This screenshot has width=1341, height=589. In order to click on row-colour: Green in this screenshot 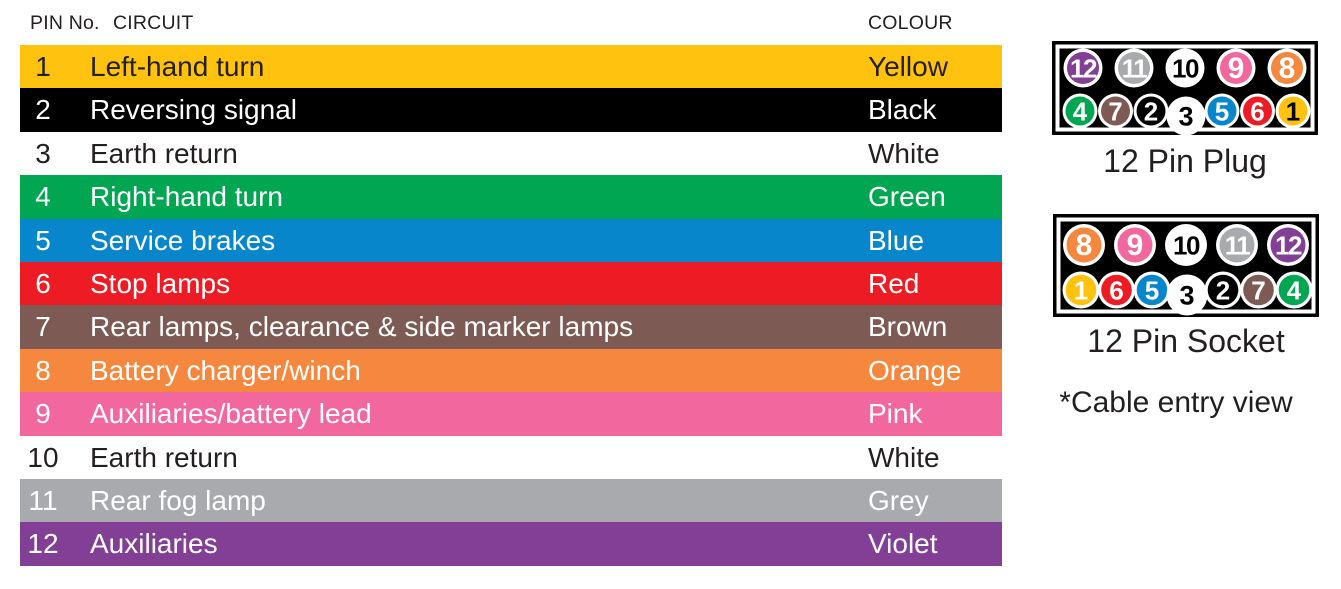, I will do `click(907, 197)`.